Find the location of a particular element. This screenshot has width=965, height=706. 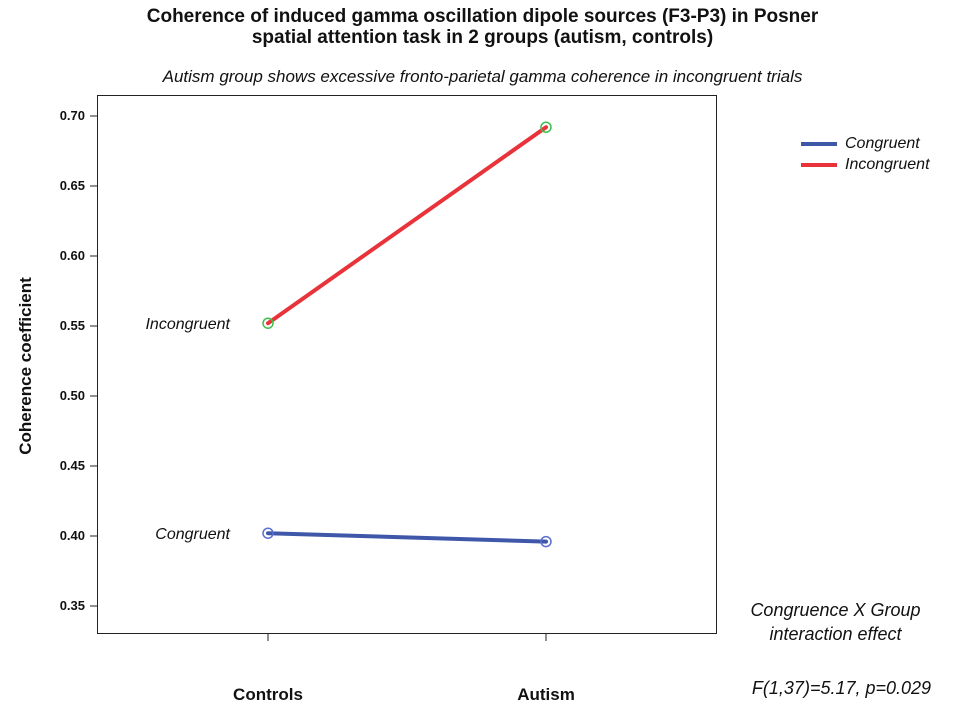

legend-item-congruent: Congruent is located at coordinates (865, 143).